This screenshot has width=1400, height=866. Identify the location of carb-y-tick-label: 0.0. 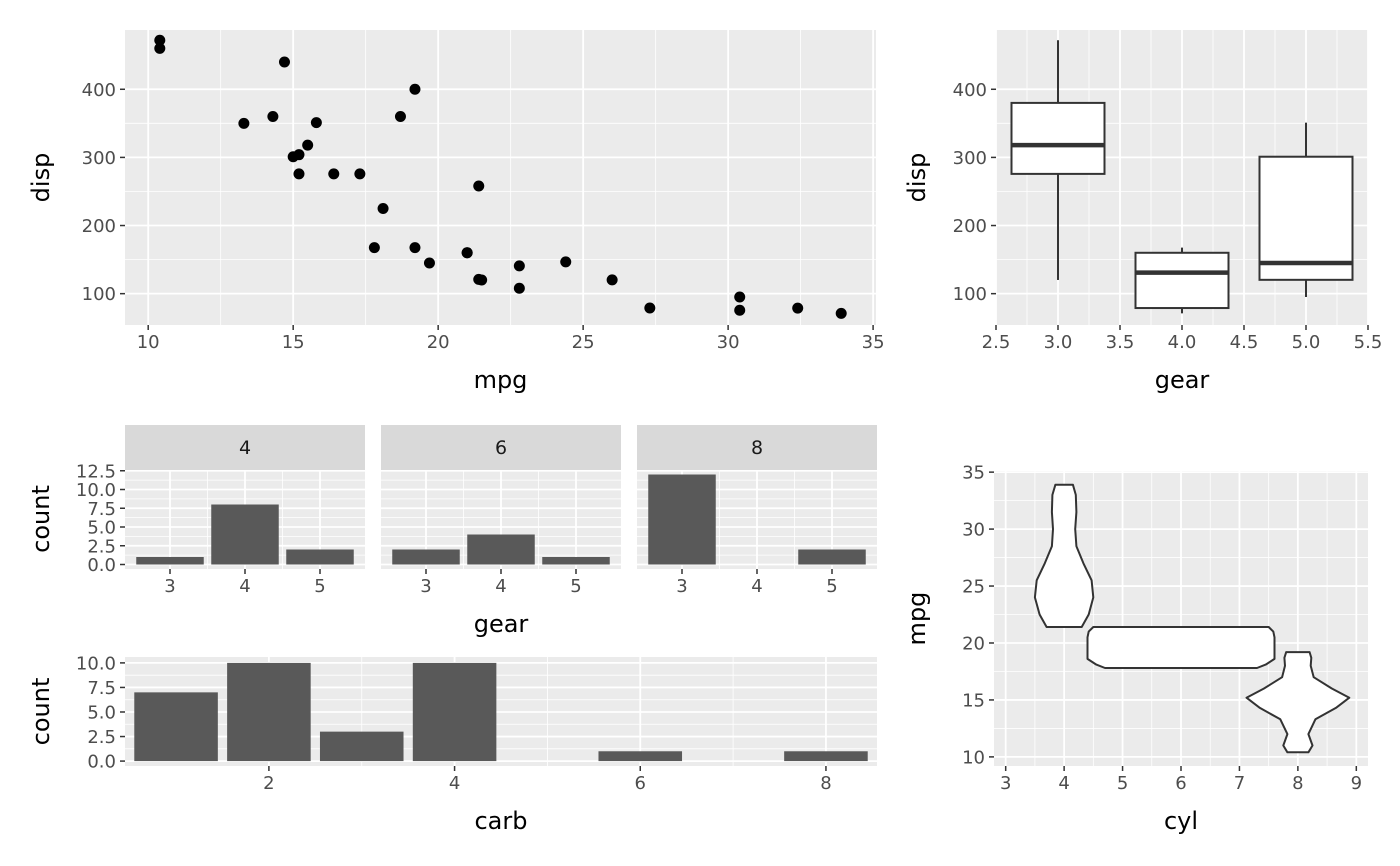
(101, 762).